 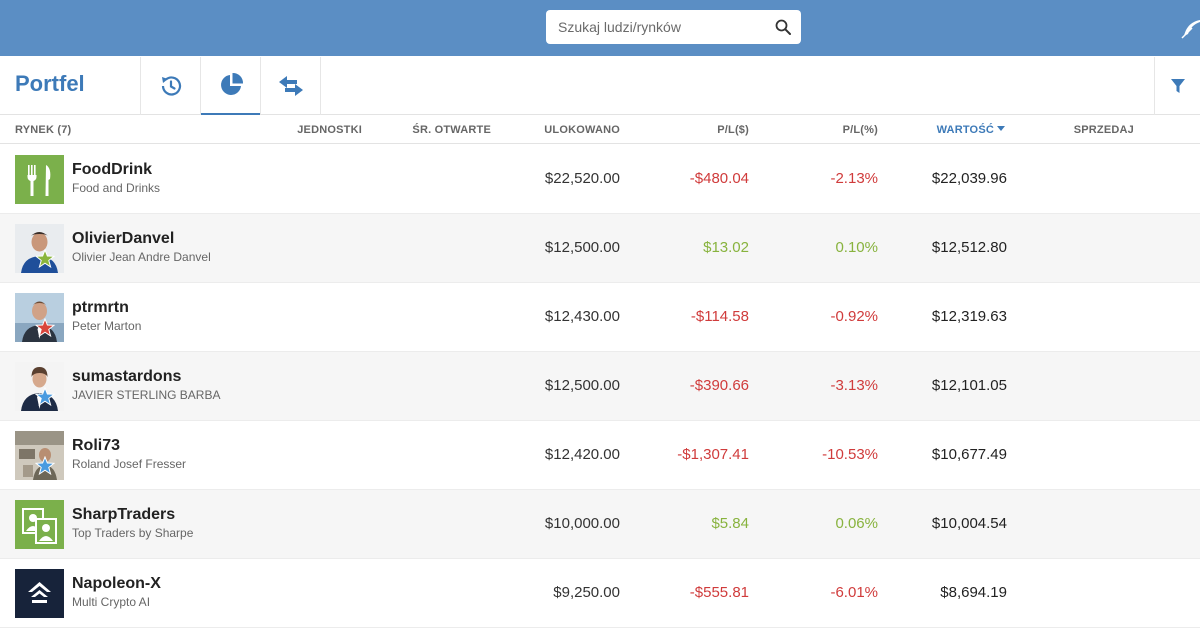 What do you see at coordinates (39, 524) in the screenshot?
I see `sharp-traders-icon` at bounding box center [39, 524].